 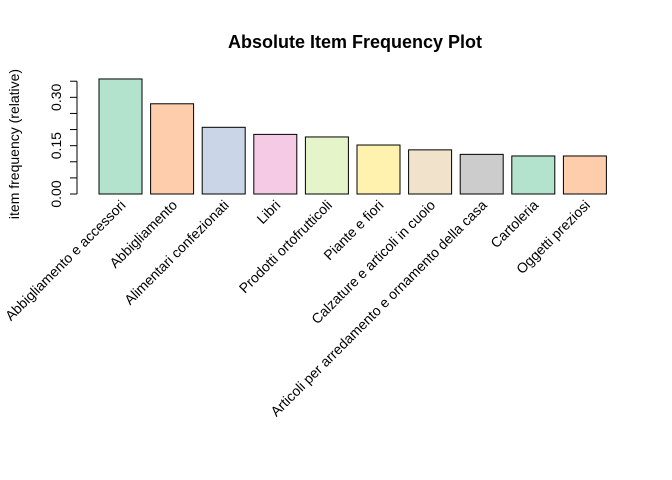 What do you see at coordinates (514, 224) in the screenshot?
I see `category-label: Cartoleria` at bounding box center [514, 224].